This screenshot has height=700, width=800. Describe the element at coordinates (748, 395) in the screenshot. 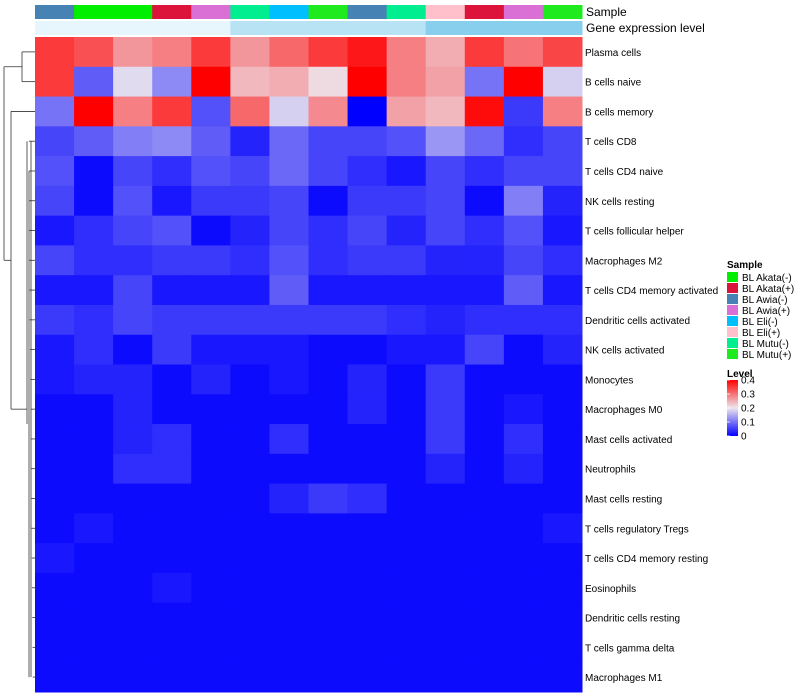

I see `level-legend-tick-label: 0.3` at that location.